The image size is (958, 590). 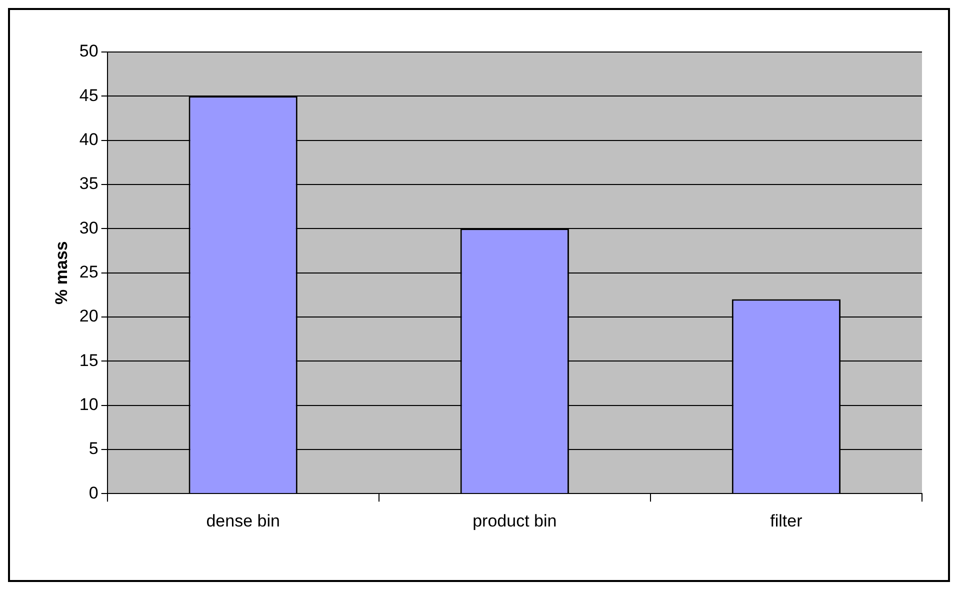 What do you see at coordinates (514, 520) in the screenshot?
I see `x-tick-label: product bin` at bounding box center [514, 520].